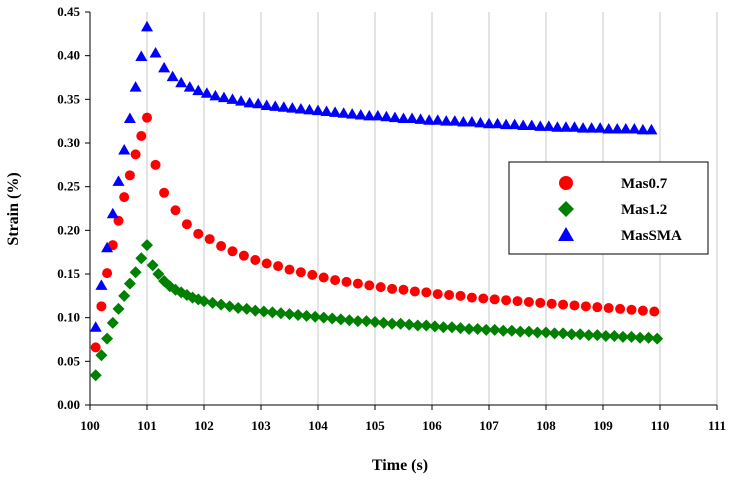 This screenshot has width=734, height=480. What do you see at coordinates (90, 425) in the screenshot?
I see `x-tick-label: 100` at bounding box center [90, 425].